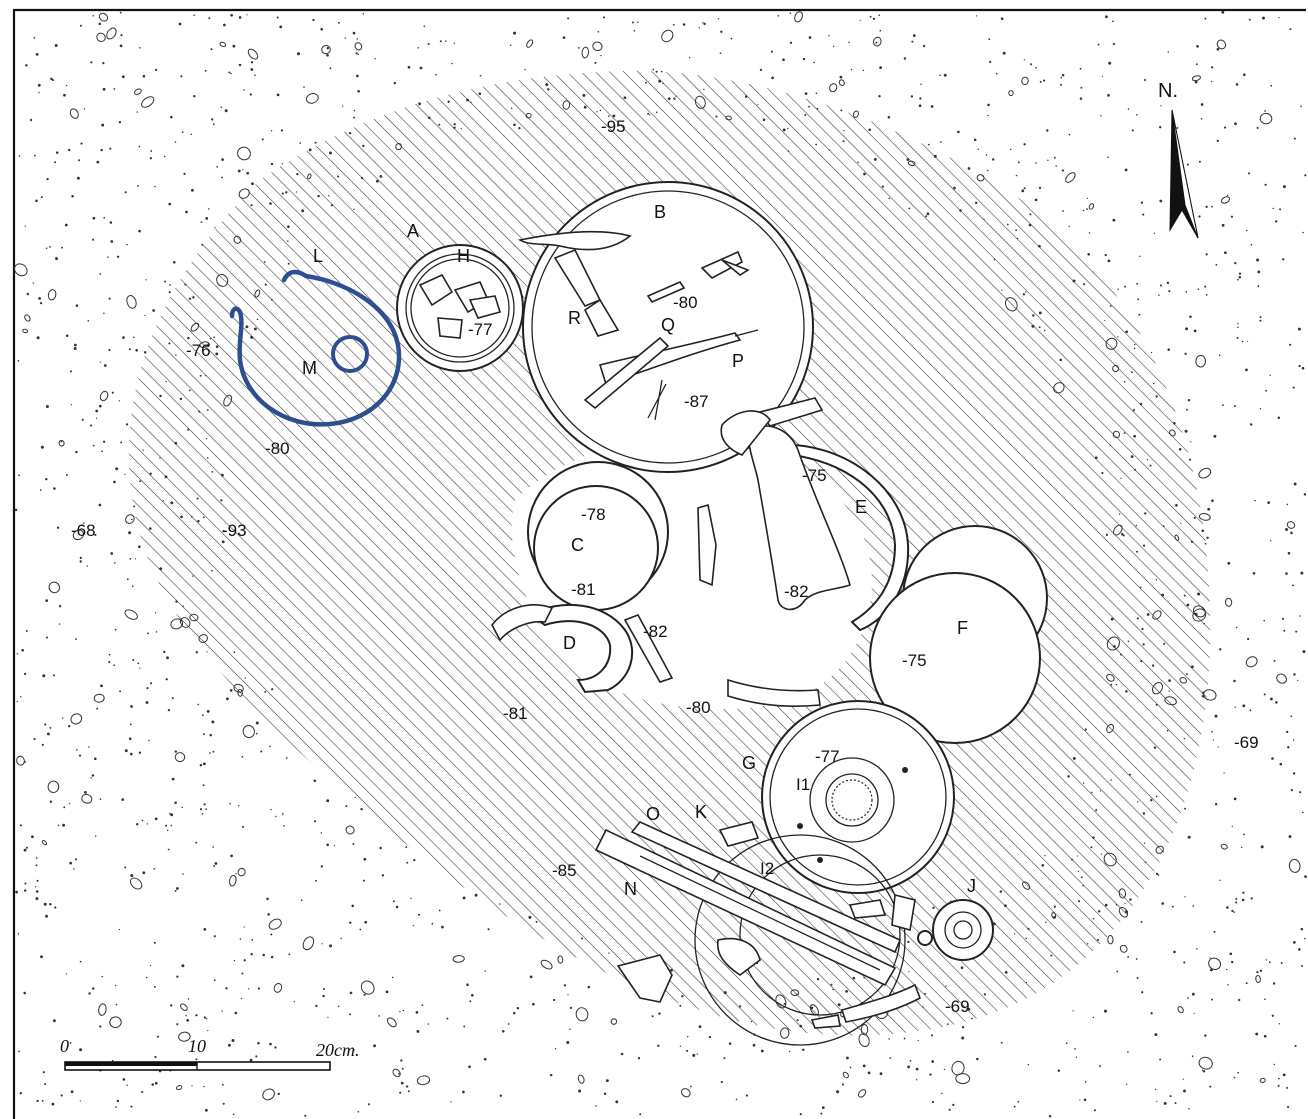  I want to click on letter-g: G, so click(749, 763).